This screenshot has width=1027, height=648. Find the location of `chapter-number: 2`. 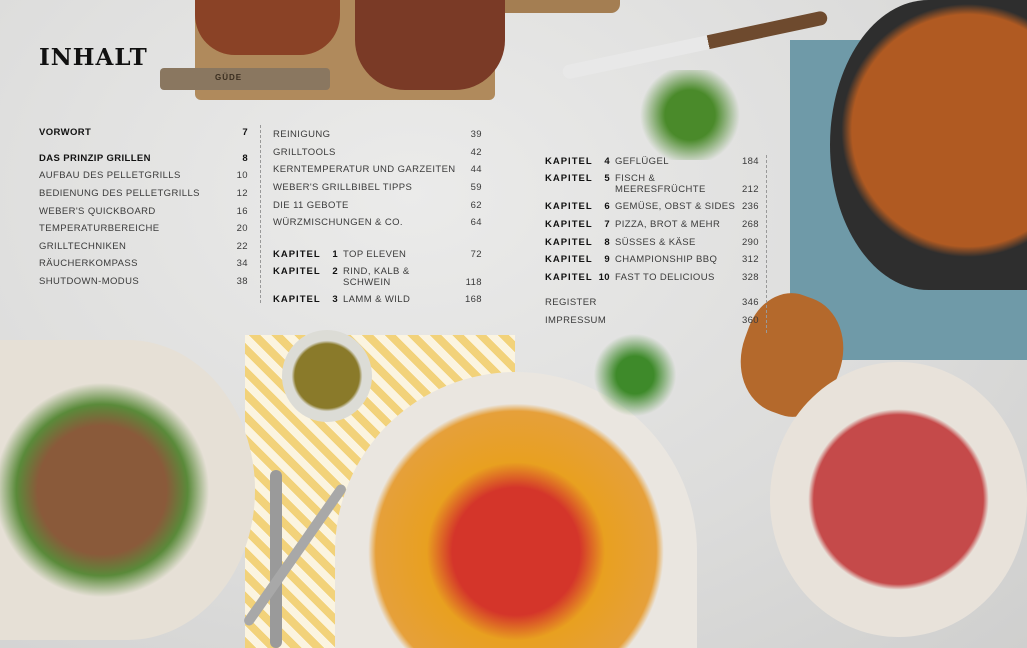

chapter-number: 2 is located at coordinates (335, 271).